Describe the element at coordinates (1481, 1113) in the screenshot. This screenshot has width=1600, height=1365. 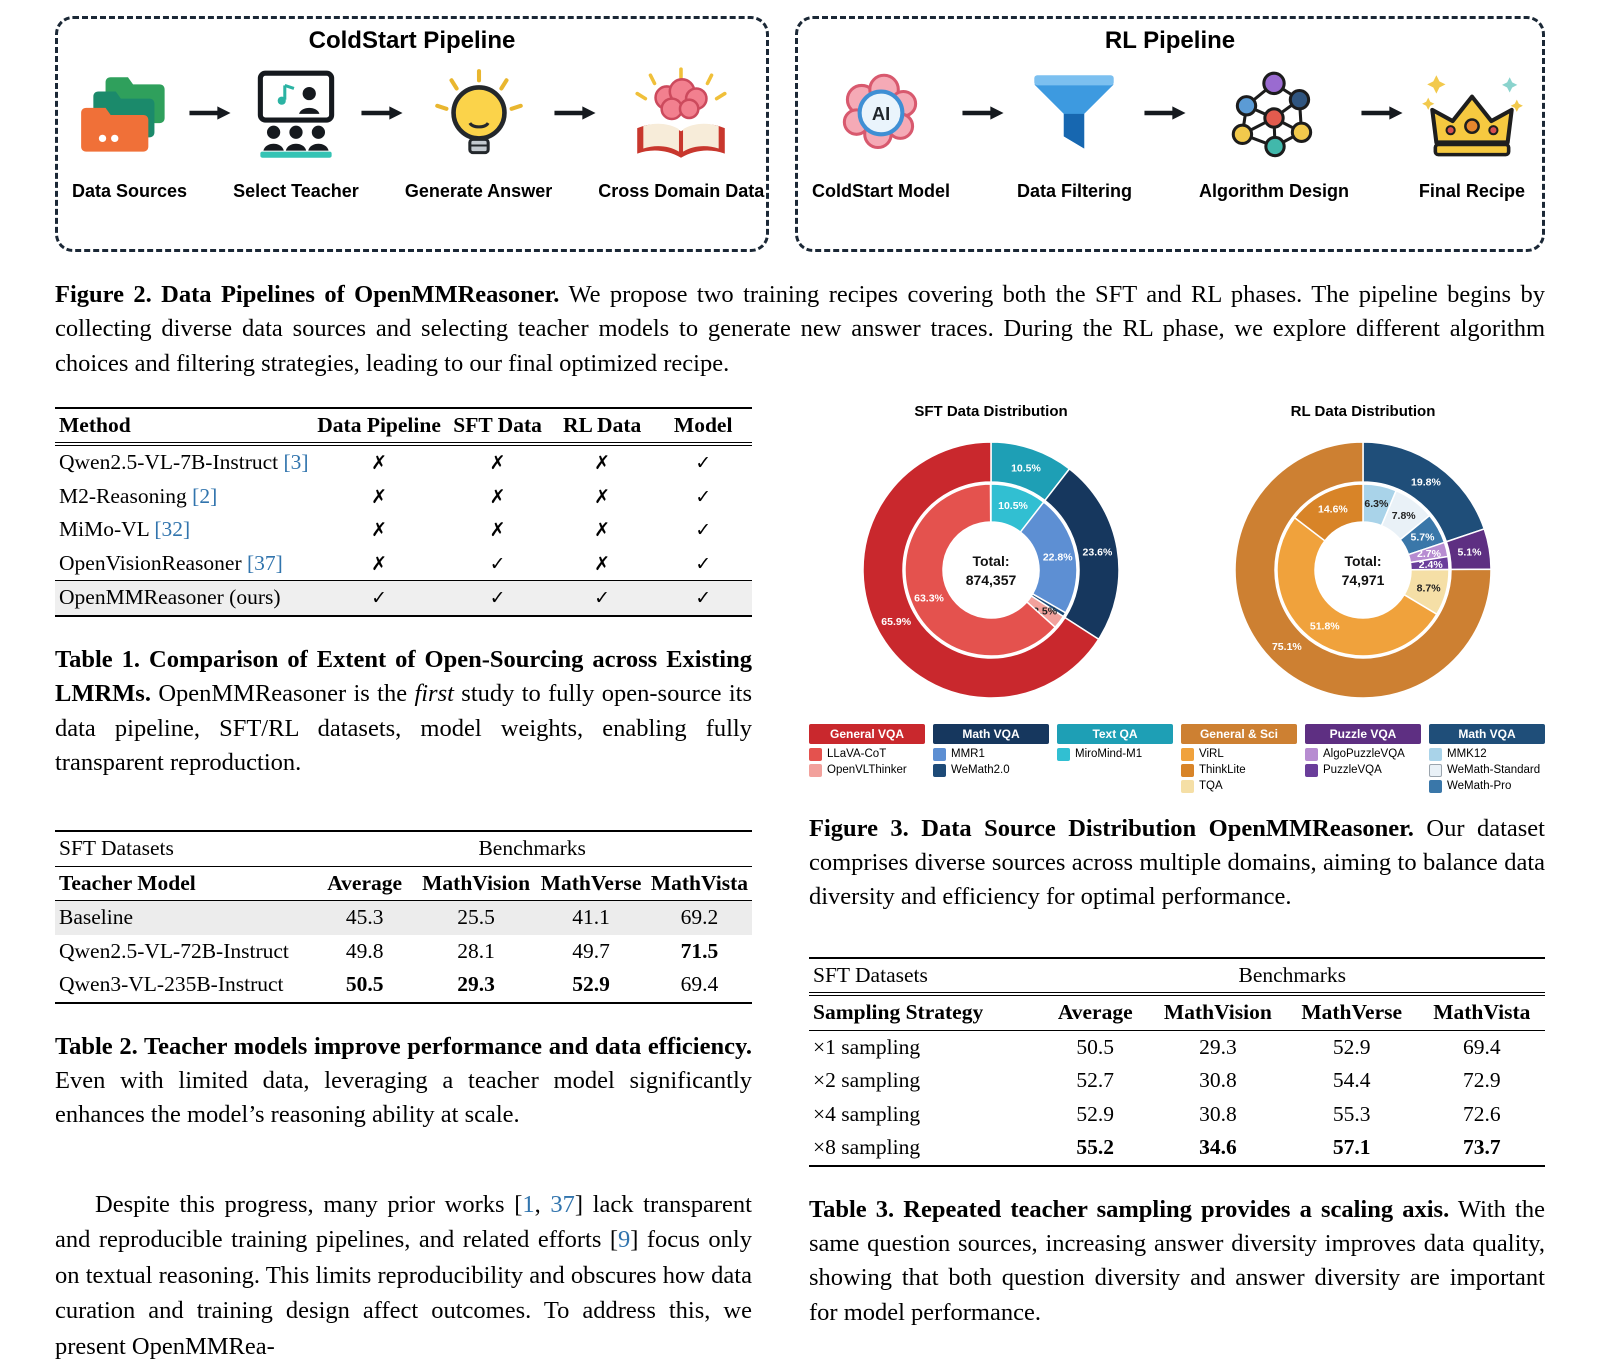
I see `cell: 72.6` at that location.